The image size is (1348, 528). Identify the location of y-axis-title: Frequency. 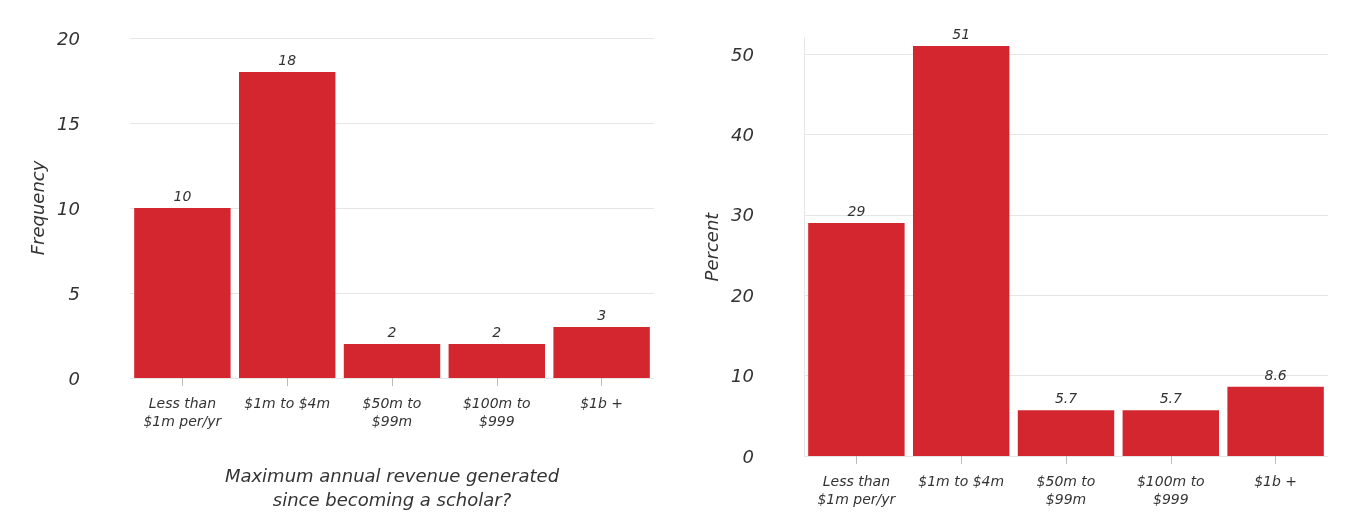
(37, 208).